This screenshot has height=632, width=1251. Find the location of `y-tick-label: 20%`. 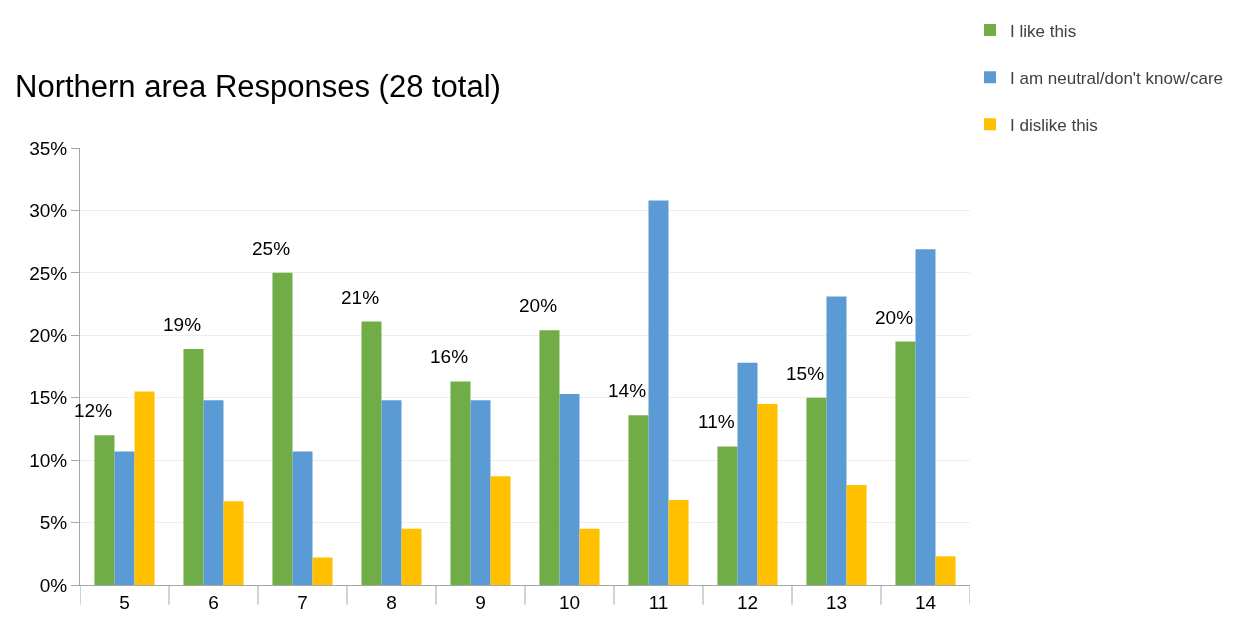

y-tick-label: 20% is located at coordinates (48, 335).